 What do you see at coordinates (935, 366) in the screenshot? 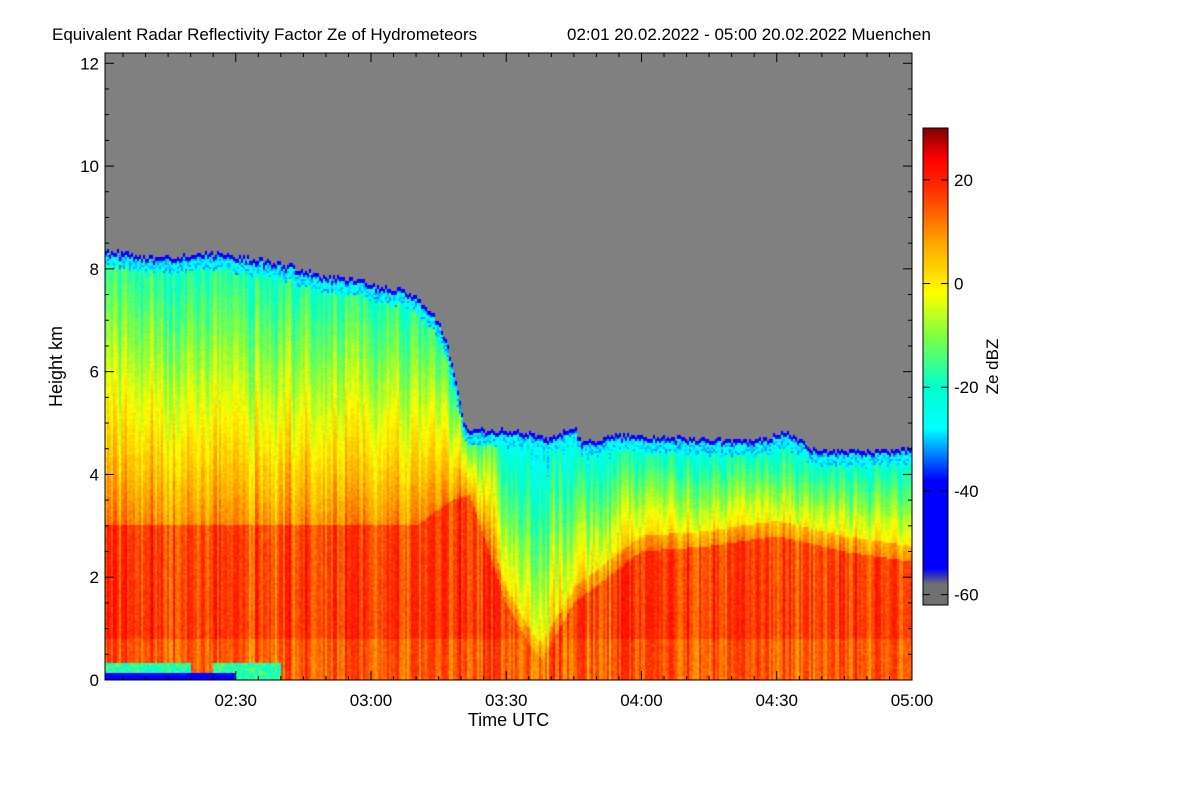
I see `colorbar-gradient` at bounding box center [935, 366].